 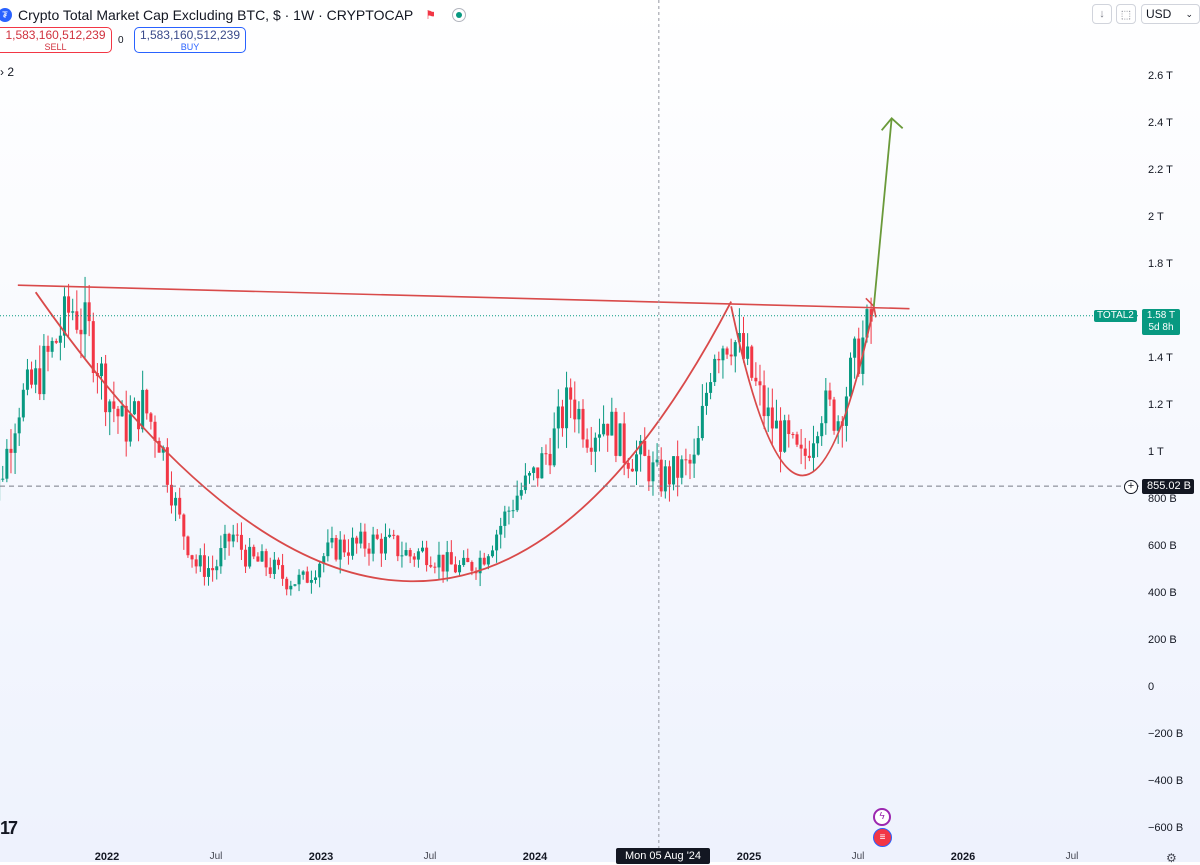 I want to click on time-tick-label: 2025, so click(x=749, y=857).